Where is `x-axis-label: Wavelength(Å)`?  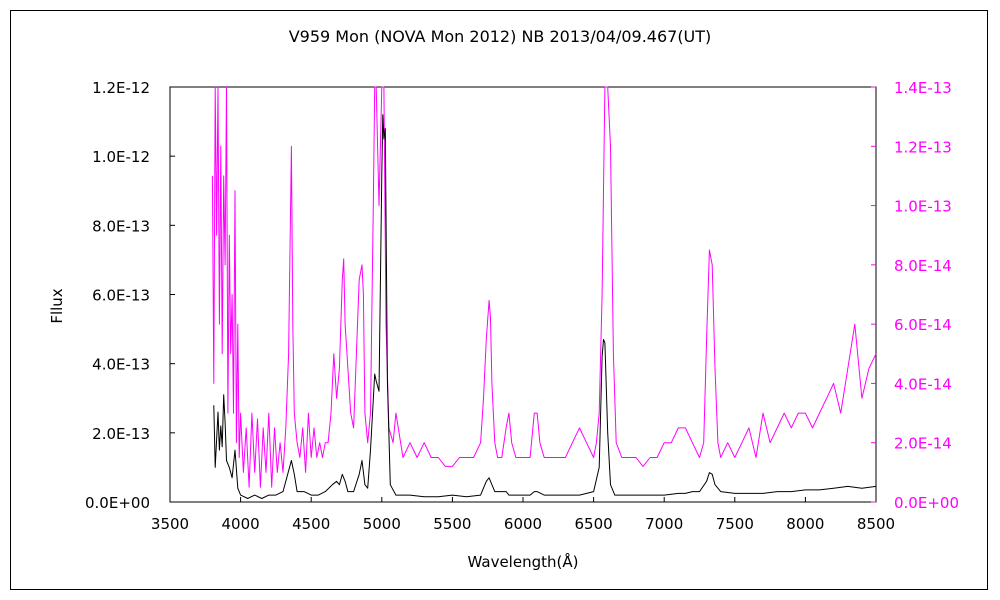 x-axis-label: Wavelength(Å) is located at coordinates (523, 561).